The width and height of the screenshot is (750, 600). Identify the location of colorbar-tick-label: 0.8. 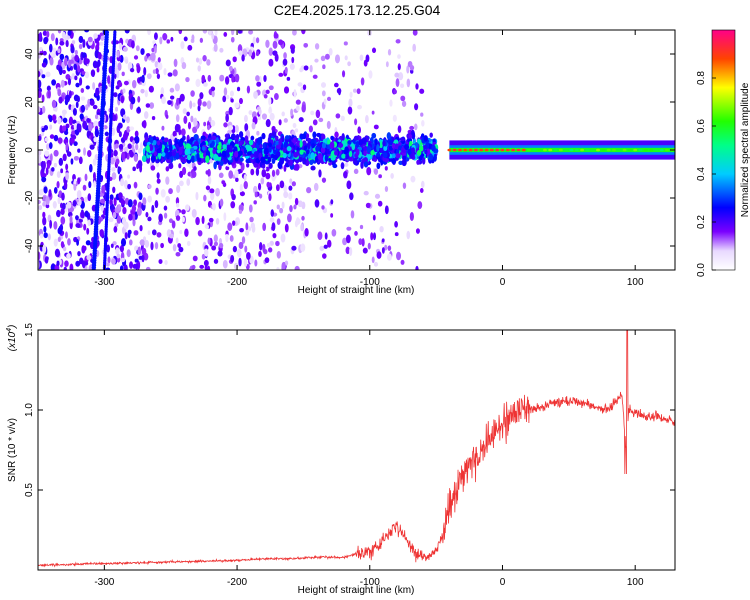
(701, 78).